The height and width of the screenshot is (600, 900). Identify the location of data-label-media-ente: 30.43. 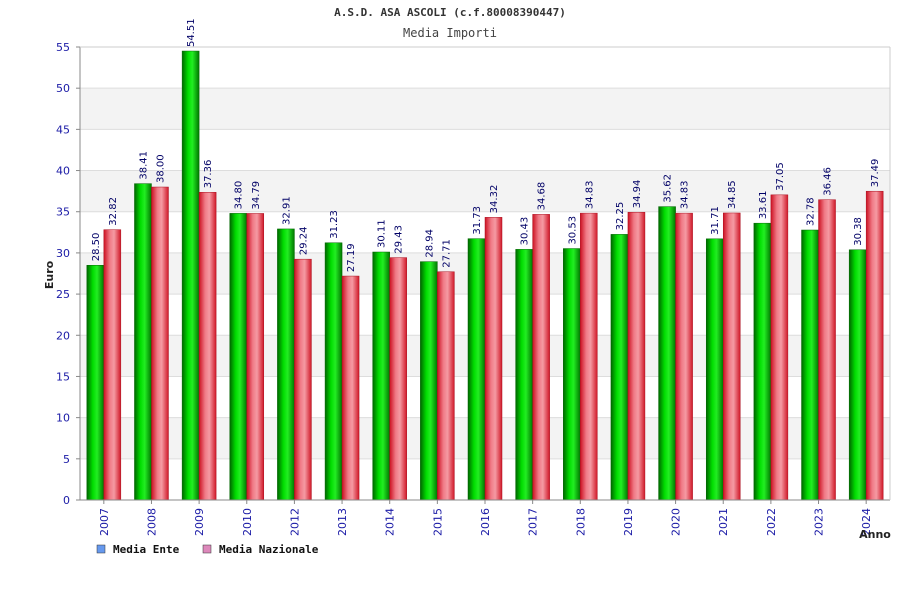
(525, 231).